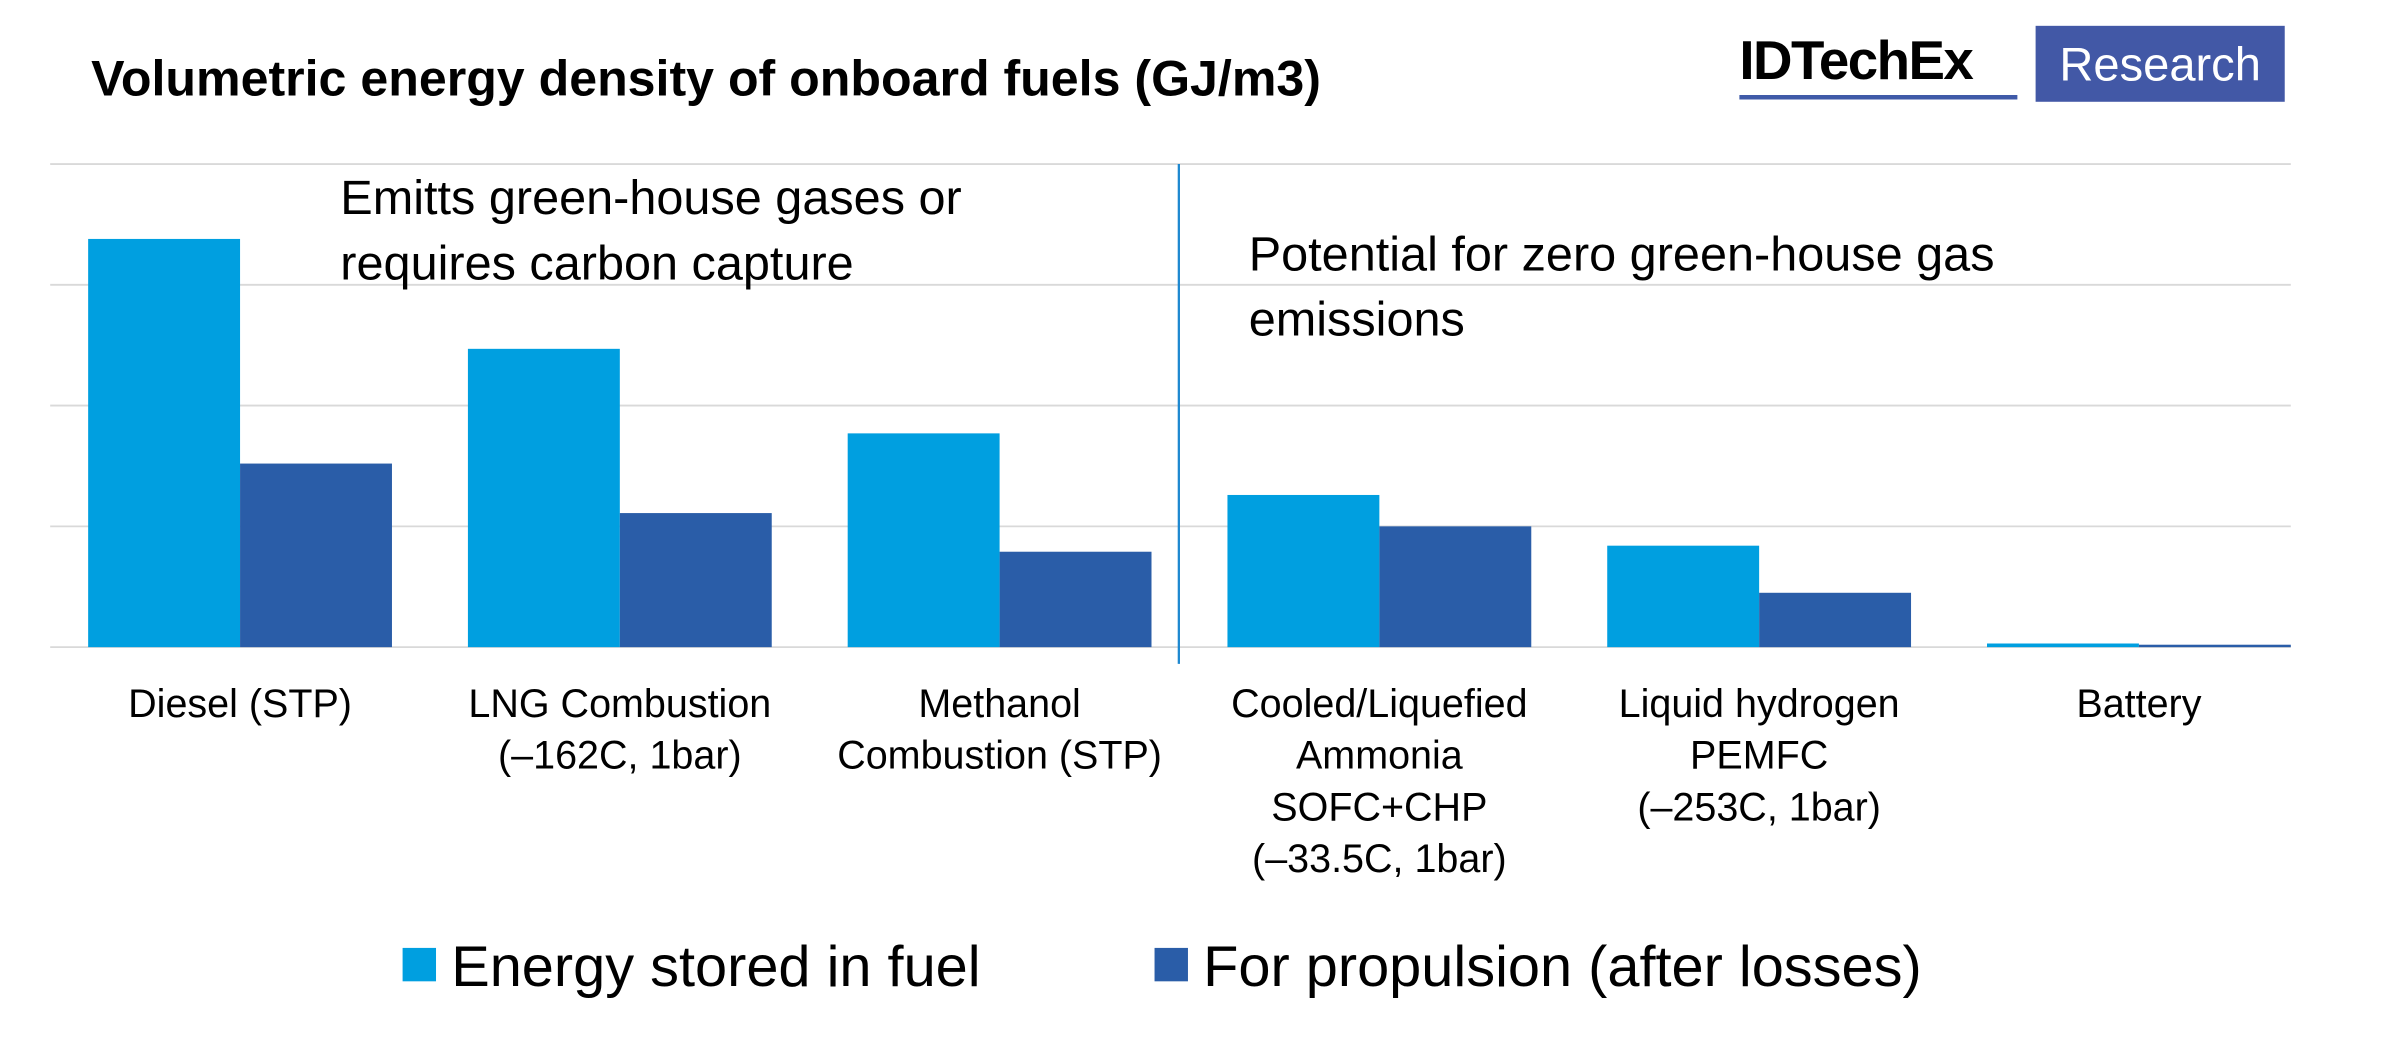 The width and height of the screenshot is (2382, 1043). Describe the element at coordinates (1379, 807) in the screenshot. I see `x-tick-label: SOFC+CHP` at that location.